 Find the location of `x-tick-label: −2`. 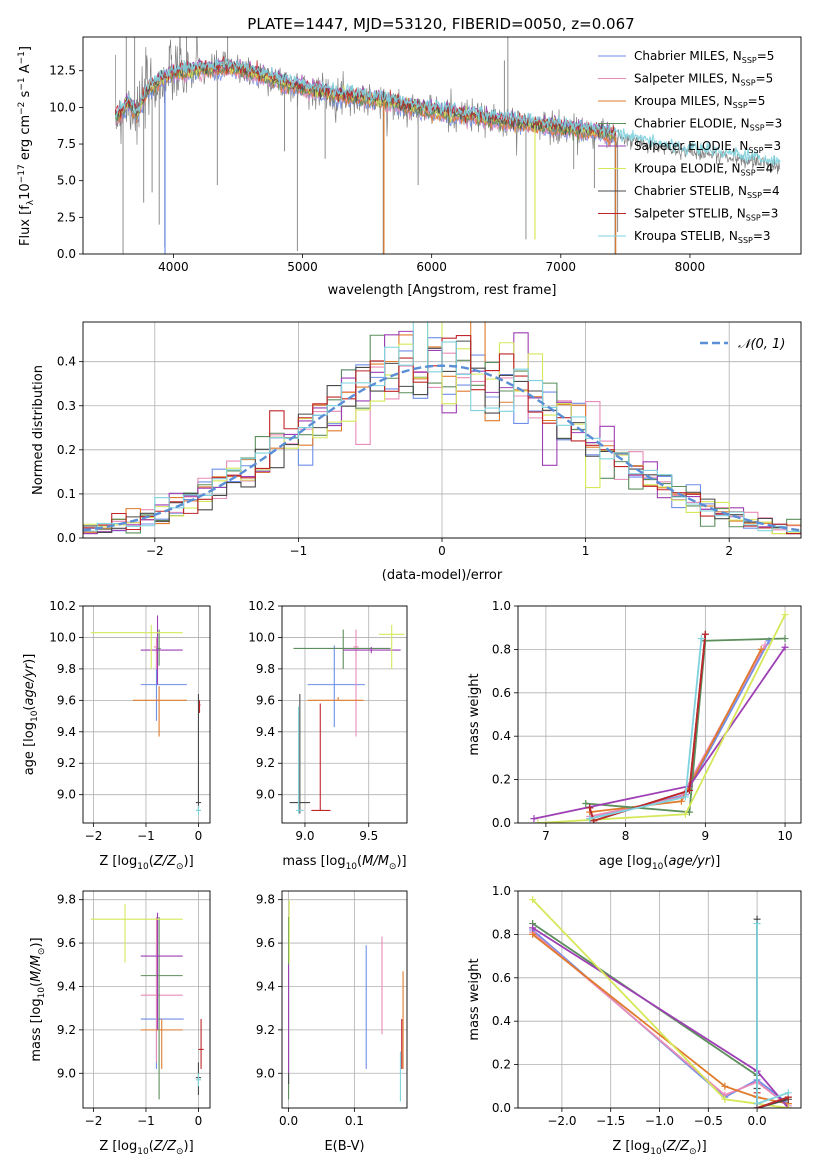

x-tick-label: −2 is located at coordinates (155, 551).